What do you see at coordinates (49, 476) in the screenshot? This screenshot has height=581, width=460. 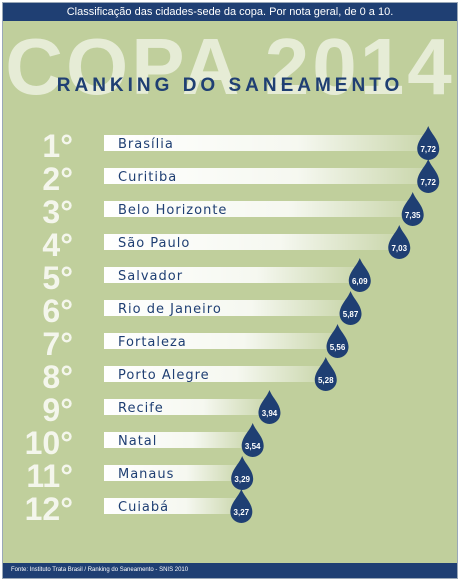 I see `rank-label: 11°` at bounding box center [49, 476].